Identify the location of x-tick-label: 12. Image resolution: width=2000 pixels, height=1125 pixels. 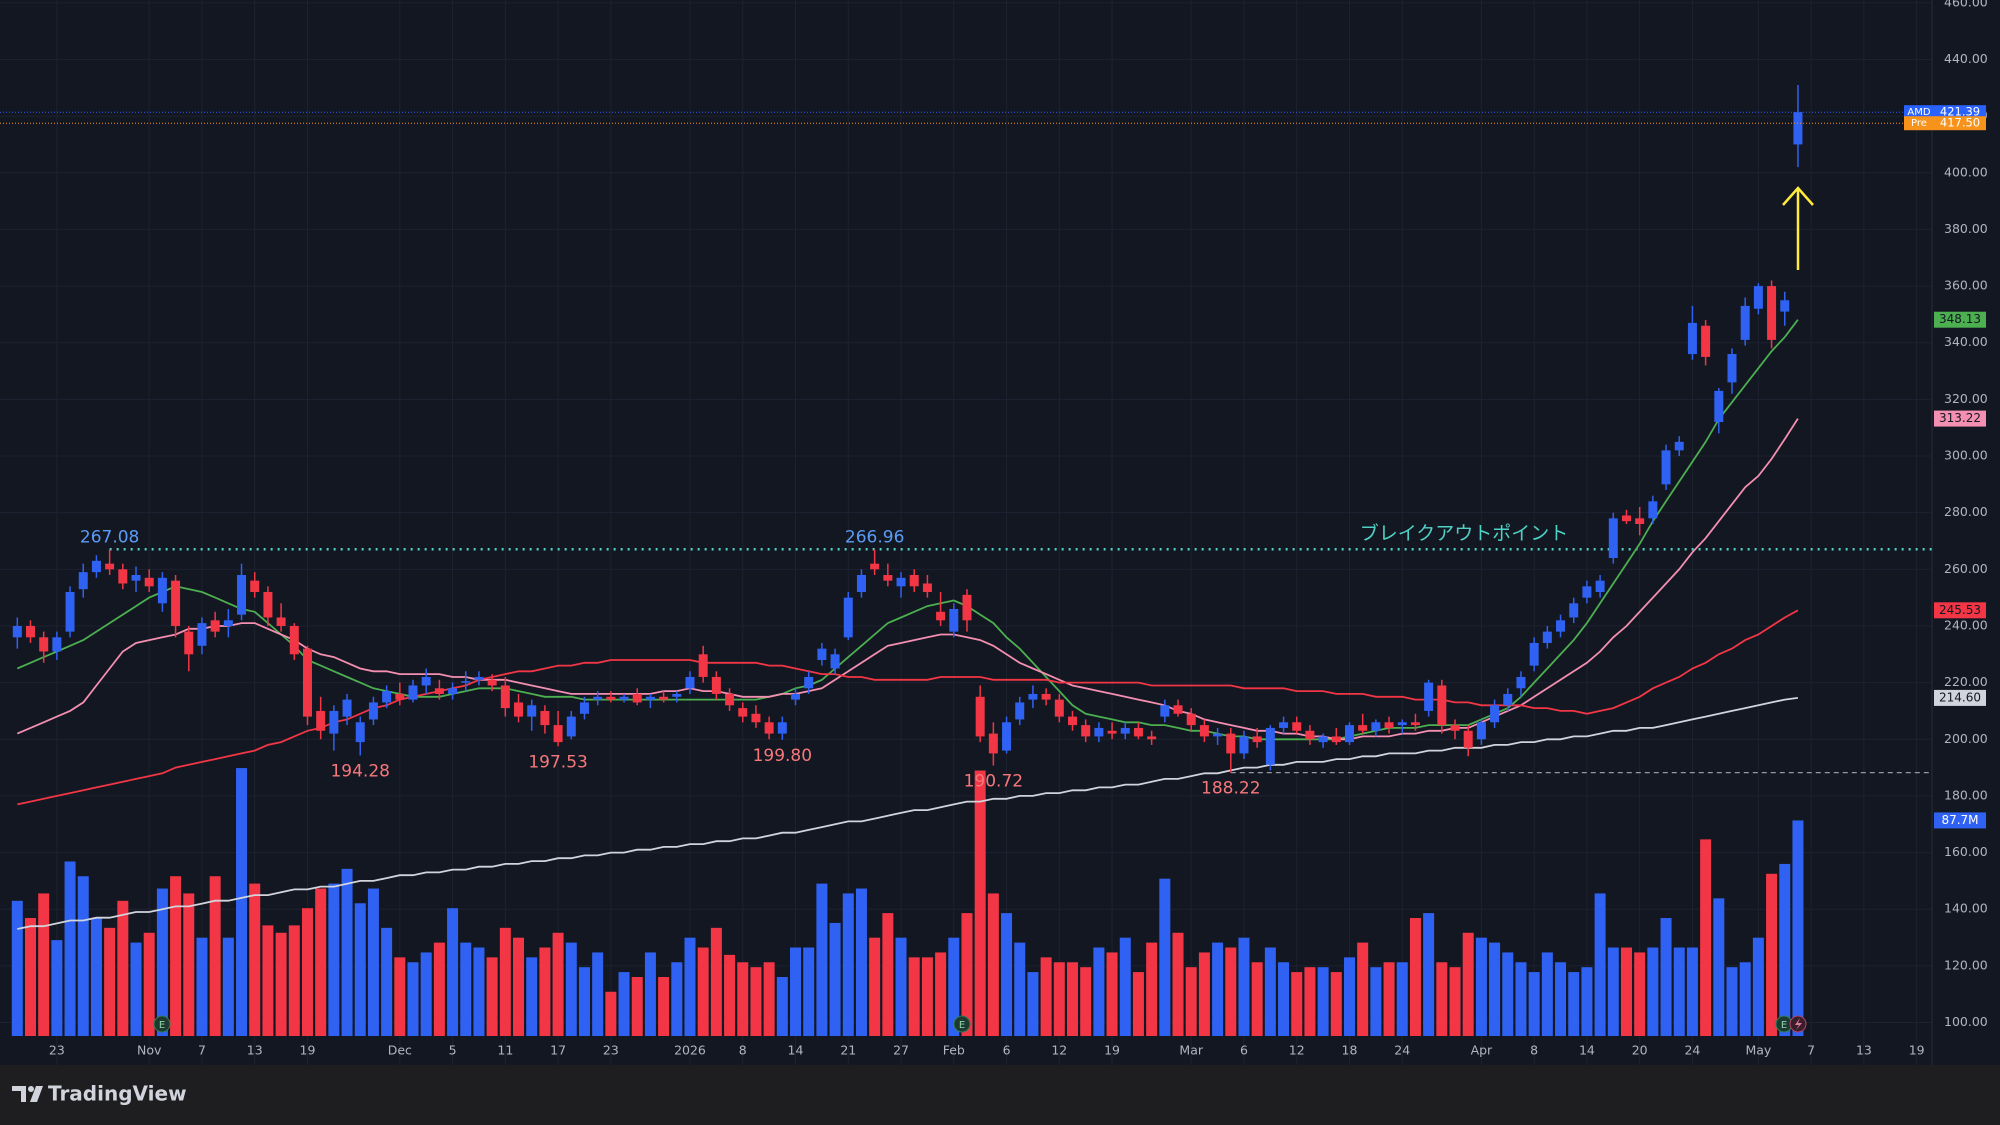
(1297, 1050).